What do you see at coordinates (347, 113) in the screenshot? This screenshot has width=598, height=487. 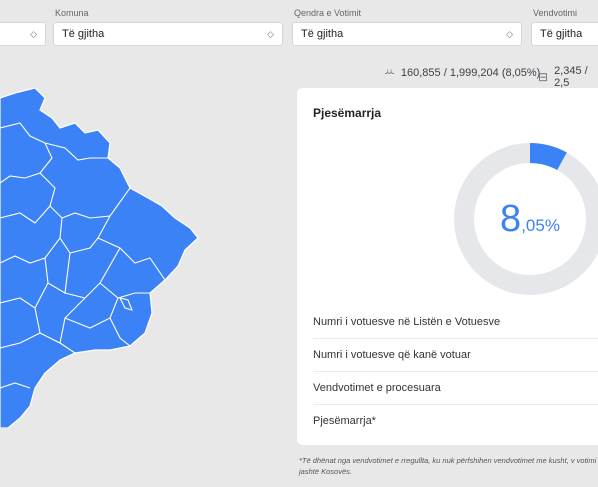 I see `card-title: Pjesëmarrja` at bounding box center [347, 113].